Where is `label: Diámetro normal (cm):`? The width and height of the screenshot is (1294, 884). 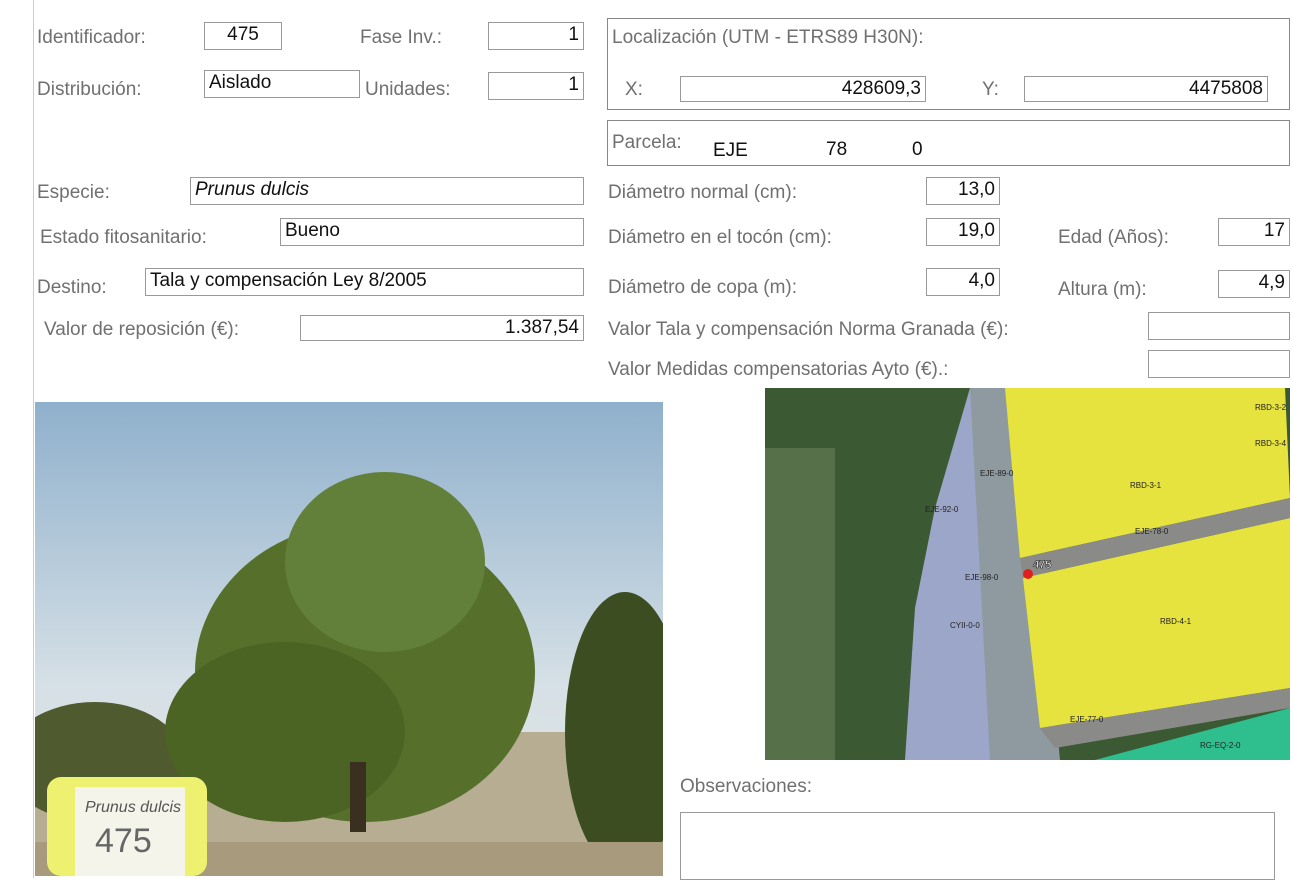
label: Diámetro normal (cm): is located at coordinates (702, 192).